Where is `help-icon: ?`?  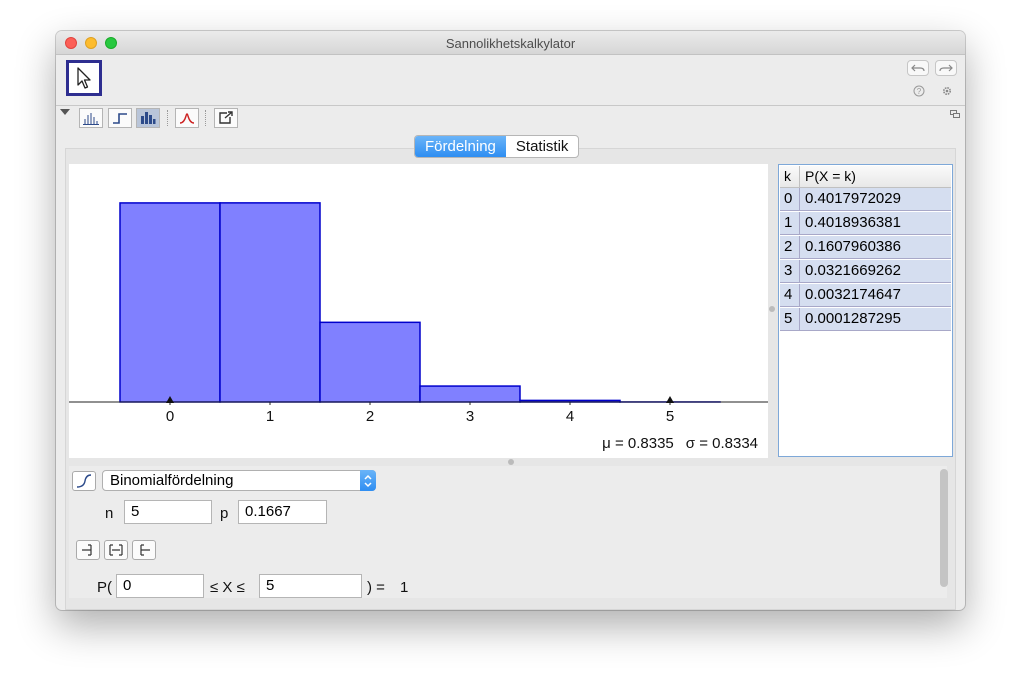 help-icon: ? is located at coordinates (919, 91).